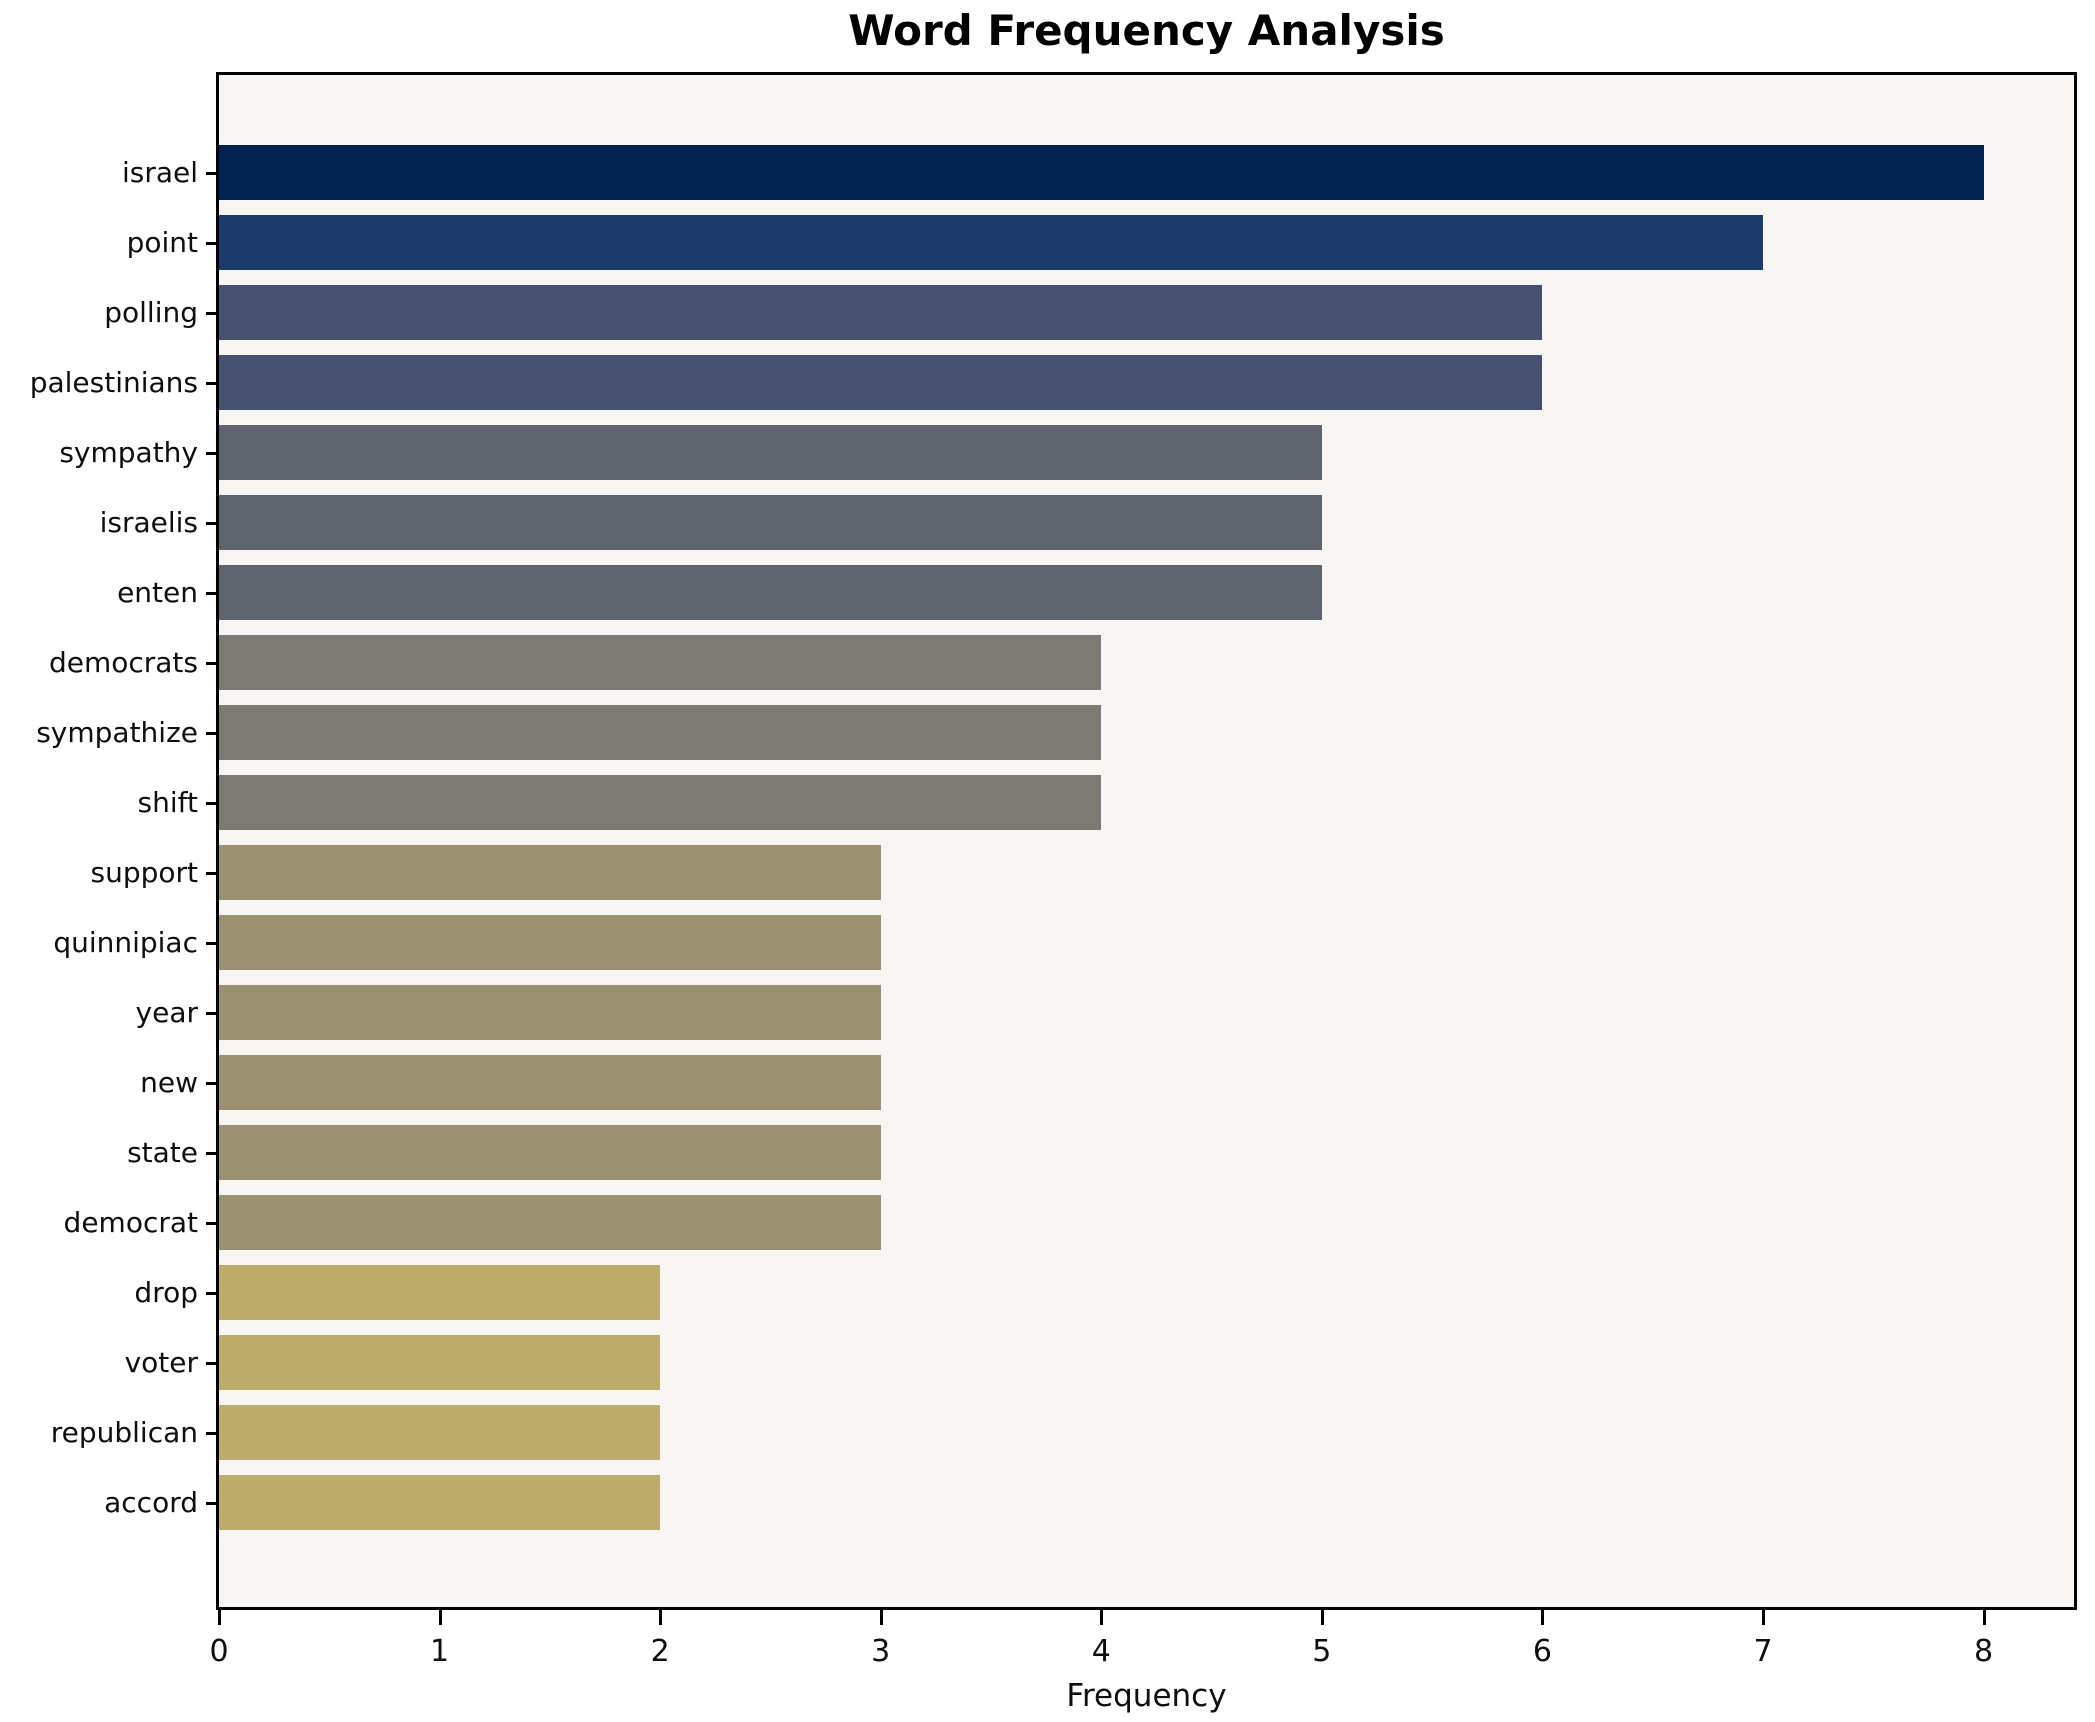 This screenshot has width=2095, height=1722. Describe the element at coordinates (1984, 1651) in the screenshot. I see `x-tick-label-8: 8` at that location.